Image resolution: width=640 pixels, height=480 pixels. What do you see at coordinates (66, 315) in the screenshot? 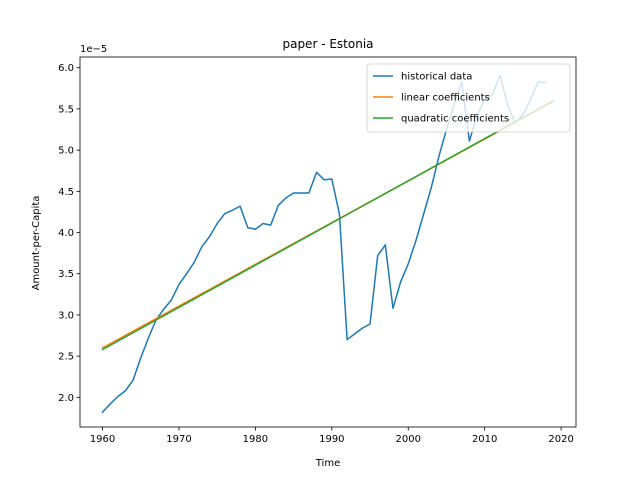
I see `y-tick-label: 3.0` at bounding box center [66, 315].